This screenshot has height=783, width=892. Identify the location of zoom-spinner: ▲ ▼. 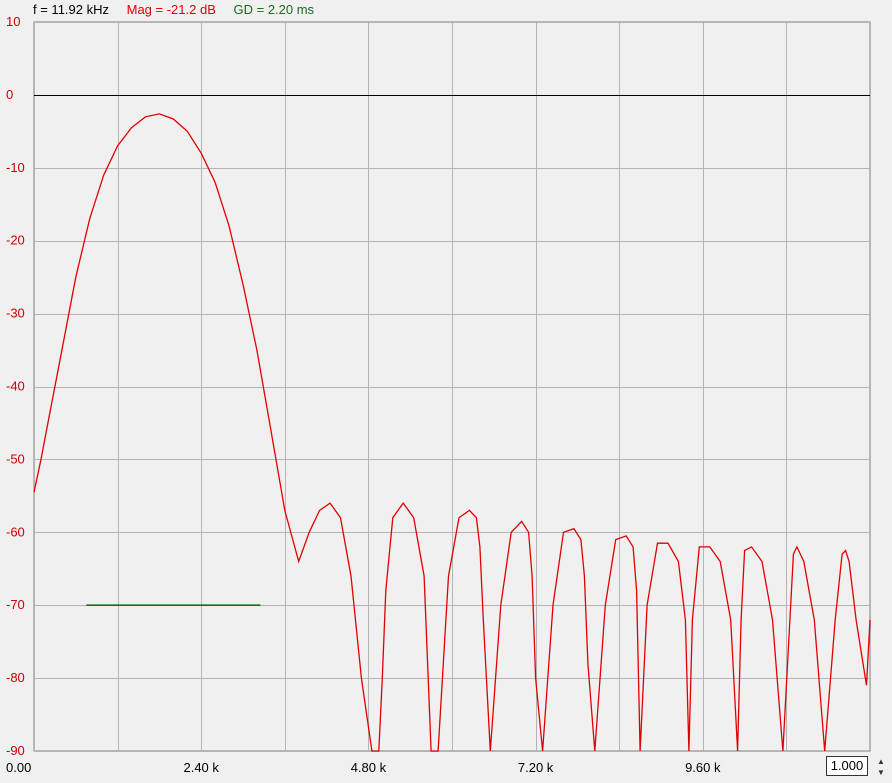
(881, 767).